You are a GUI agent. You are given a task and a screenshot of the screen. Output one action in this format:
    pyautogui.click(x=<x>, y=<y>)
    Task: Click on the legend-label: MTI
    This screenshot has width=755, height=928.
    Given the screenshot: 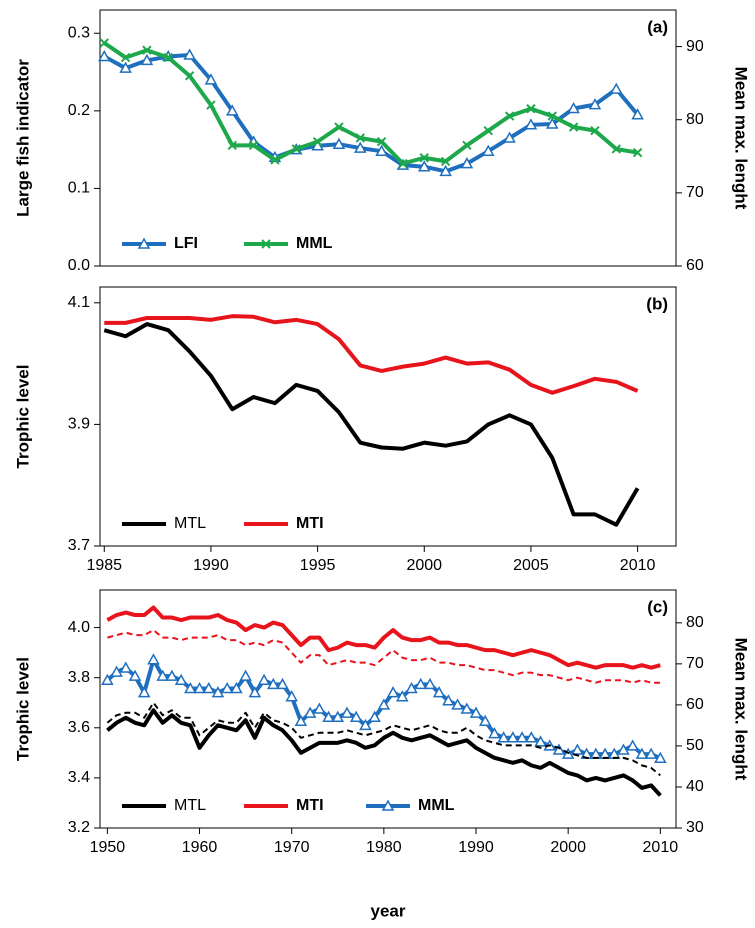 What is the action you would take?
    pyautogui.click(x=310, y=523)
    